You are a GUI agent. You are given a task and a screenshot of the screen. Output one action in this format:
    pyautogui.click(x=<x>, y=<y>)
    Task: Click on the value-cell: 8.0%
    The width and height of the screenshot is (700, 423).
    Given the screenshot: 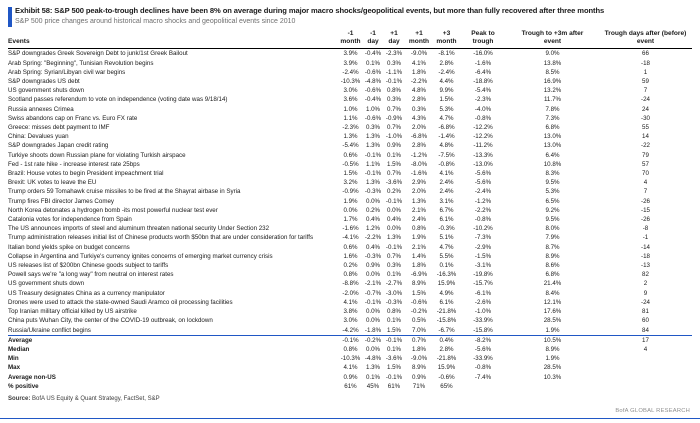 What is the action you would take?
    pyautogui.click(x=552, y=229)
    